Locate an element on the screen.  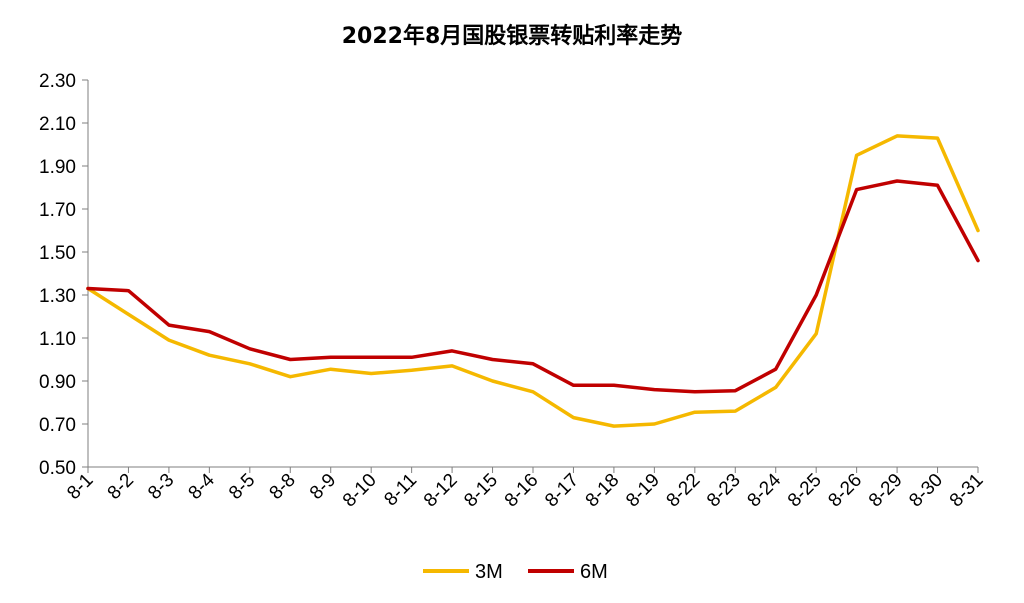
y-tick-label: 1.90 is located at coordinates (57, 167).